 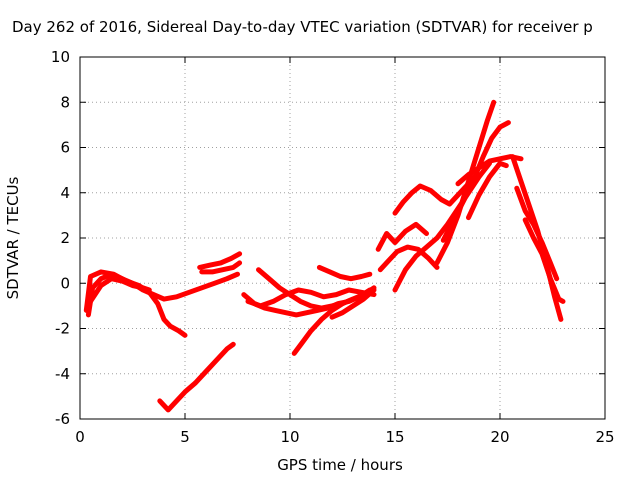 I want to click on x-axis-label: GPS time / hours, so click(x=340, y=465).